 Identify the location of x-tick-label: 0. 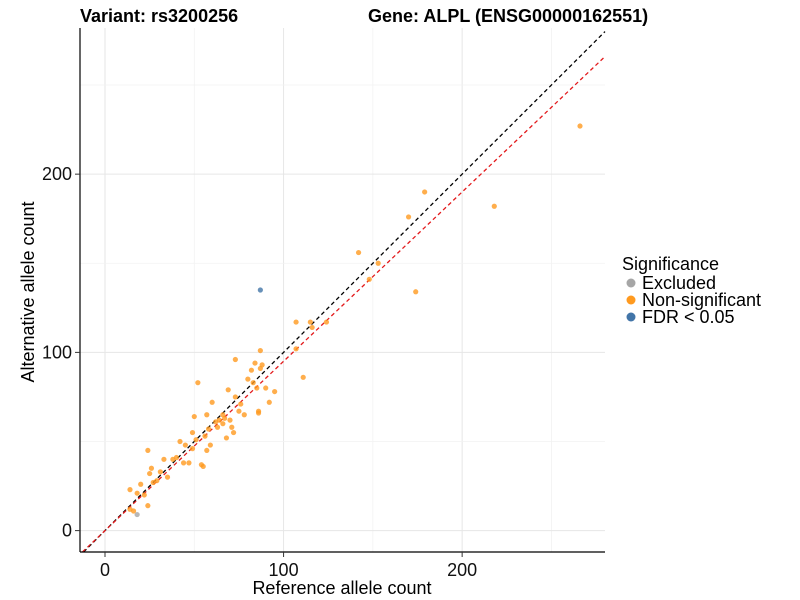
(105, 570).